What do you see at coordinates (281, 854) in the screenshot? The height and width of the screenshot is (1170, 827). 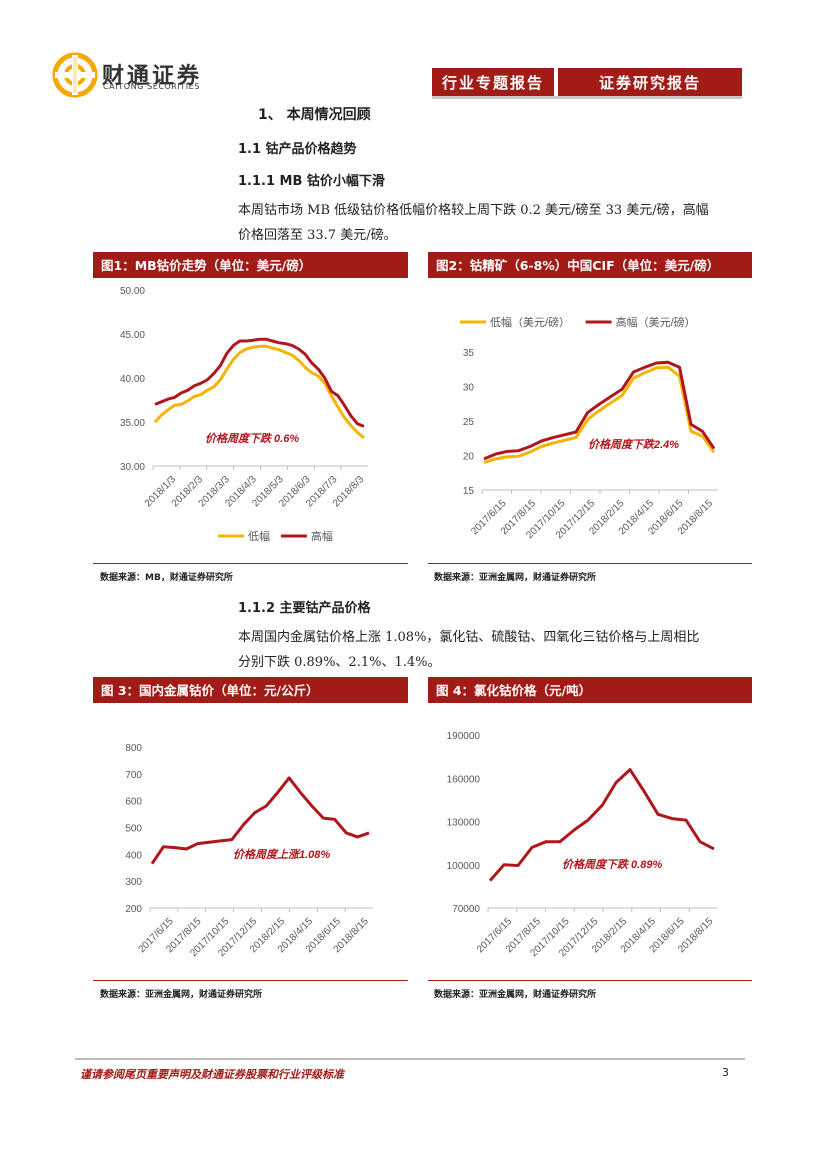 I see `chart-annotation: 价格周度上涨1.08%` at bounding box center [281, 854].